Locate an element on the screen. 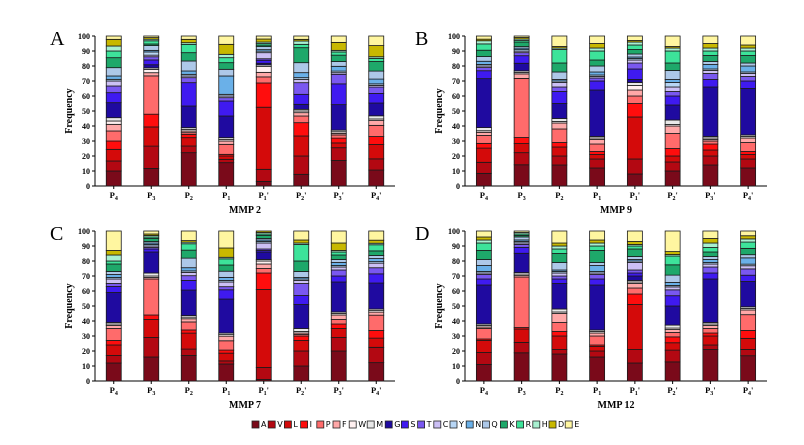 Image resolution: width=804 pixels, height=445 pixels. y-tick-label: 90 is located at coordinates (456, 51).